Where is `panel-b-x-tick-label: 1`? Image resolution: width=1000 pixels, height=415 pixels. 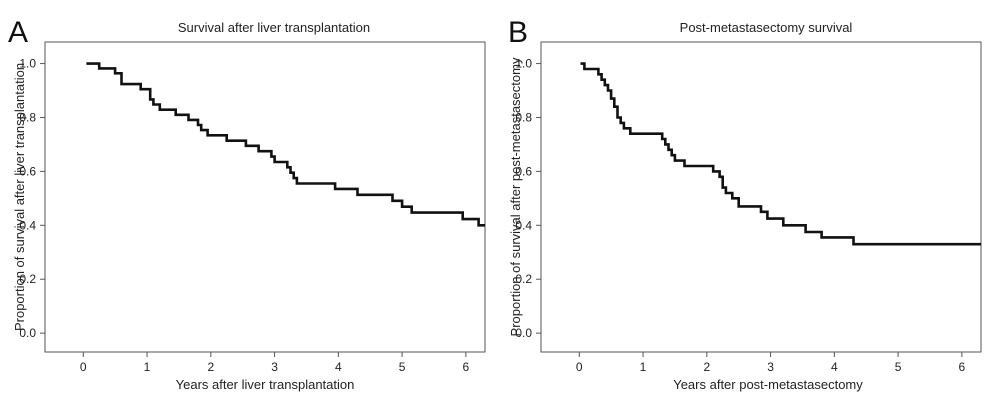
panel-b-x-tick-label: 1 is located at coordinates (643, 367).